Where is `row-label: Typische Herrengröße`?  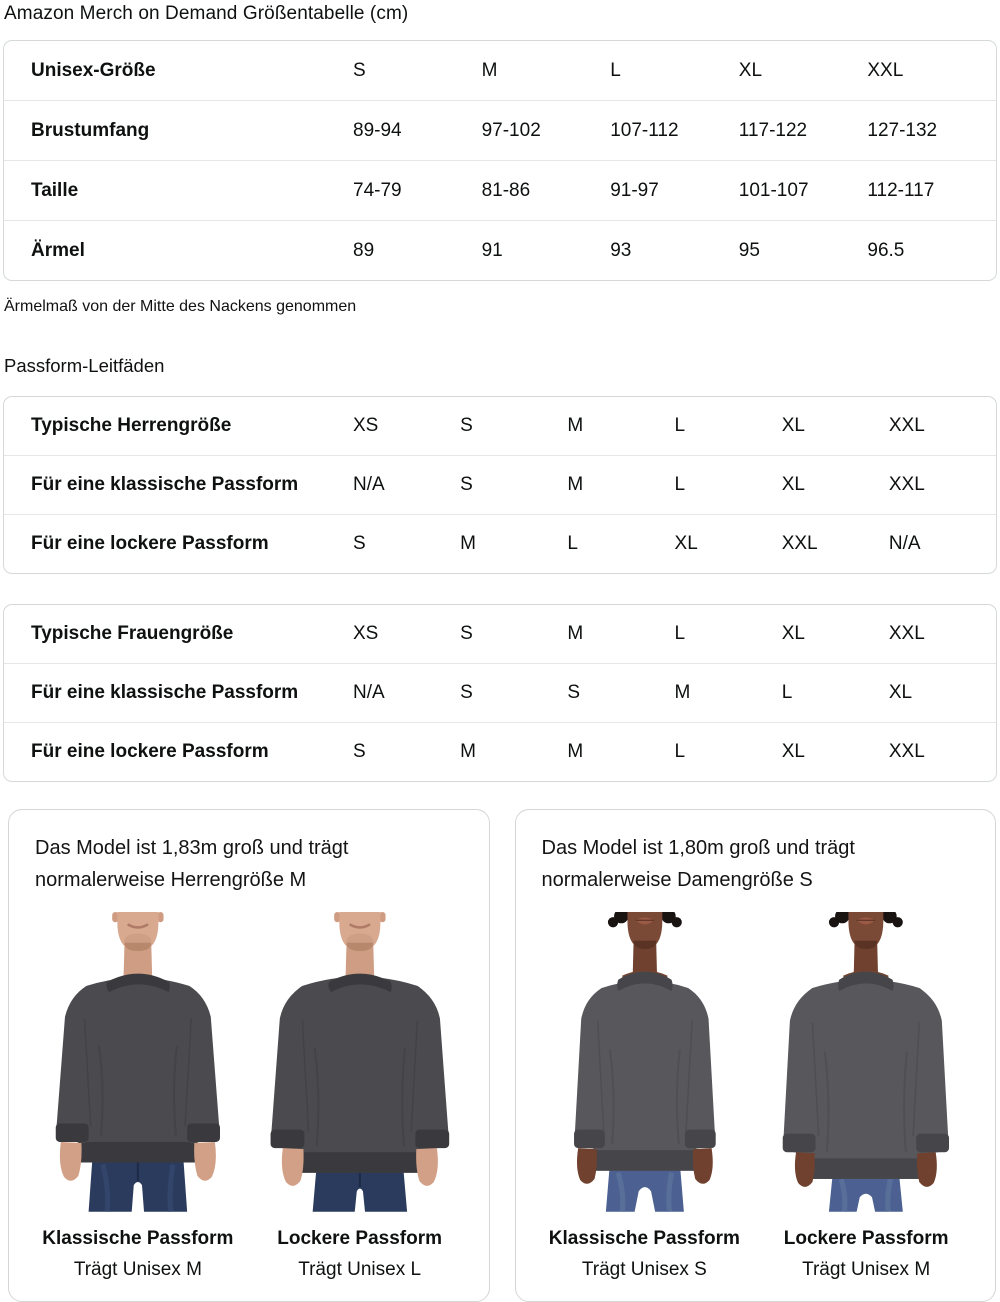 row-label: Typische Herrengröße is located at coordinates (131, 425).